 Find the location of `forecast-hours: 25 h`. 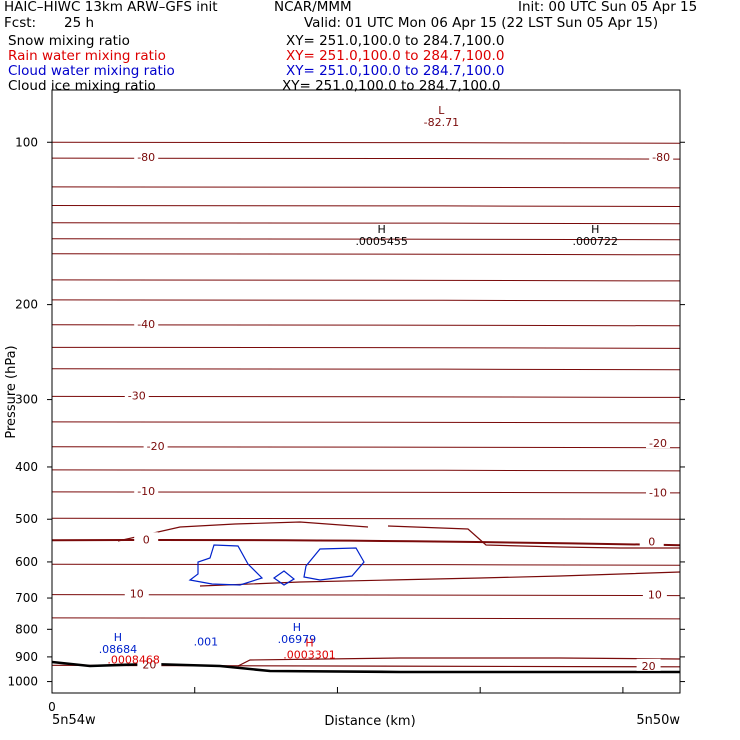

forecast-hours: 25 h is located at coordinates (79, 23).